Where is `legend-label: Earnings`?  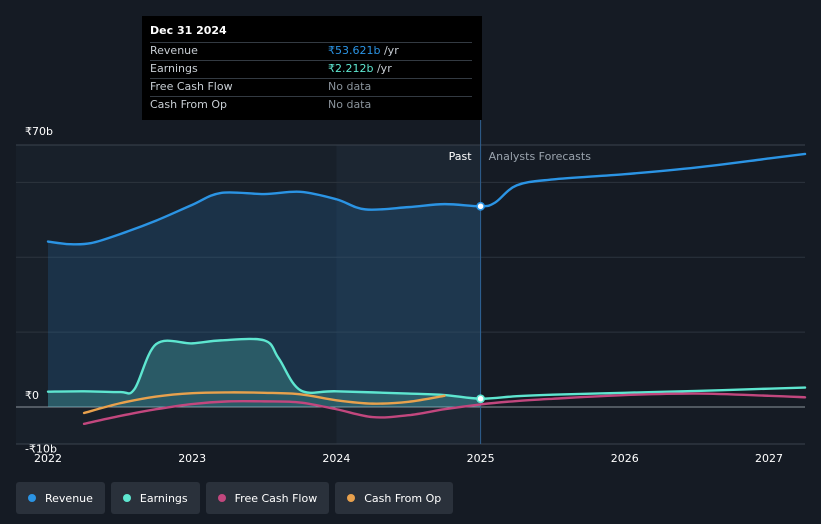
legend-label: Earnings is located at coordinates (163, 498).